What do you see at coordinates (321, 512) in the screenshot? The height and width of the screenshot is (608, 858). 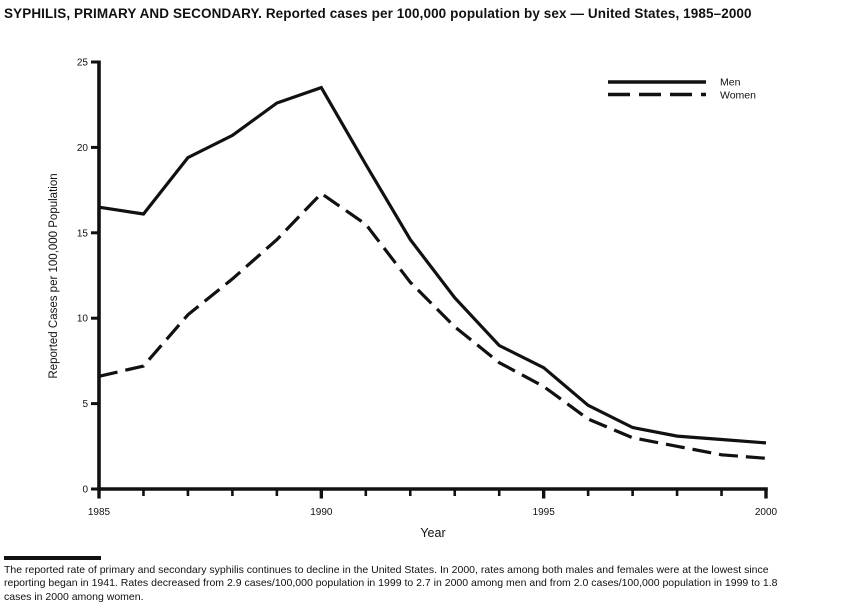 I see `x-tick-label-1990: 1990` at bounding box center [321, 512].